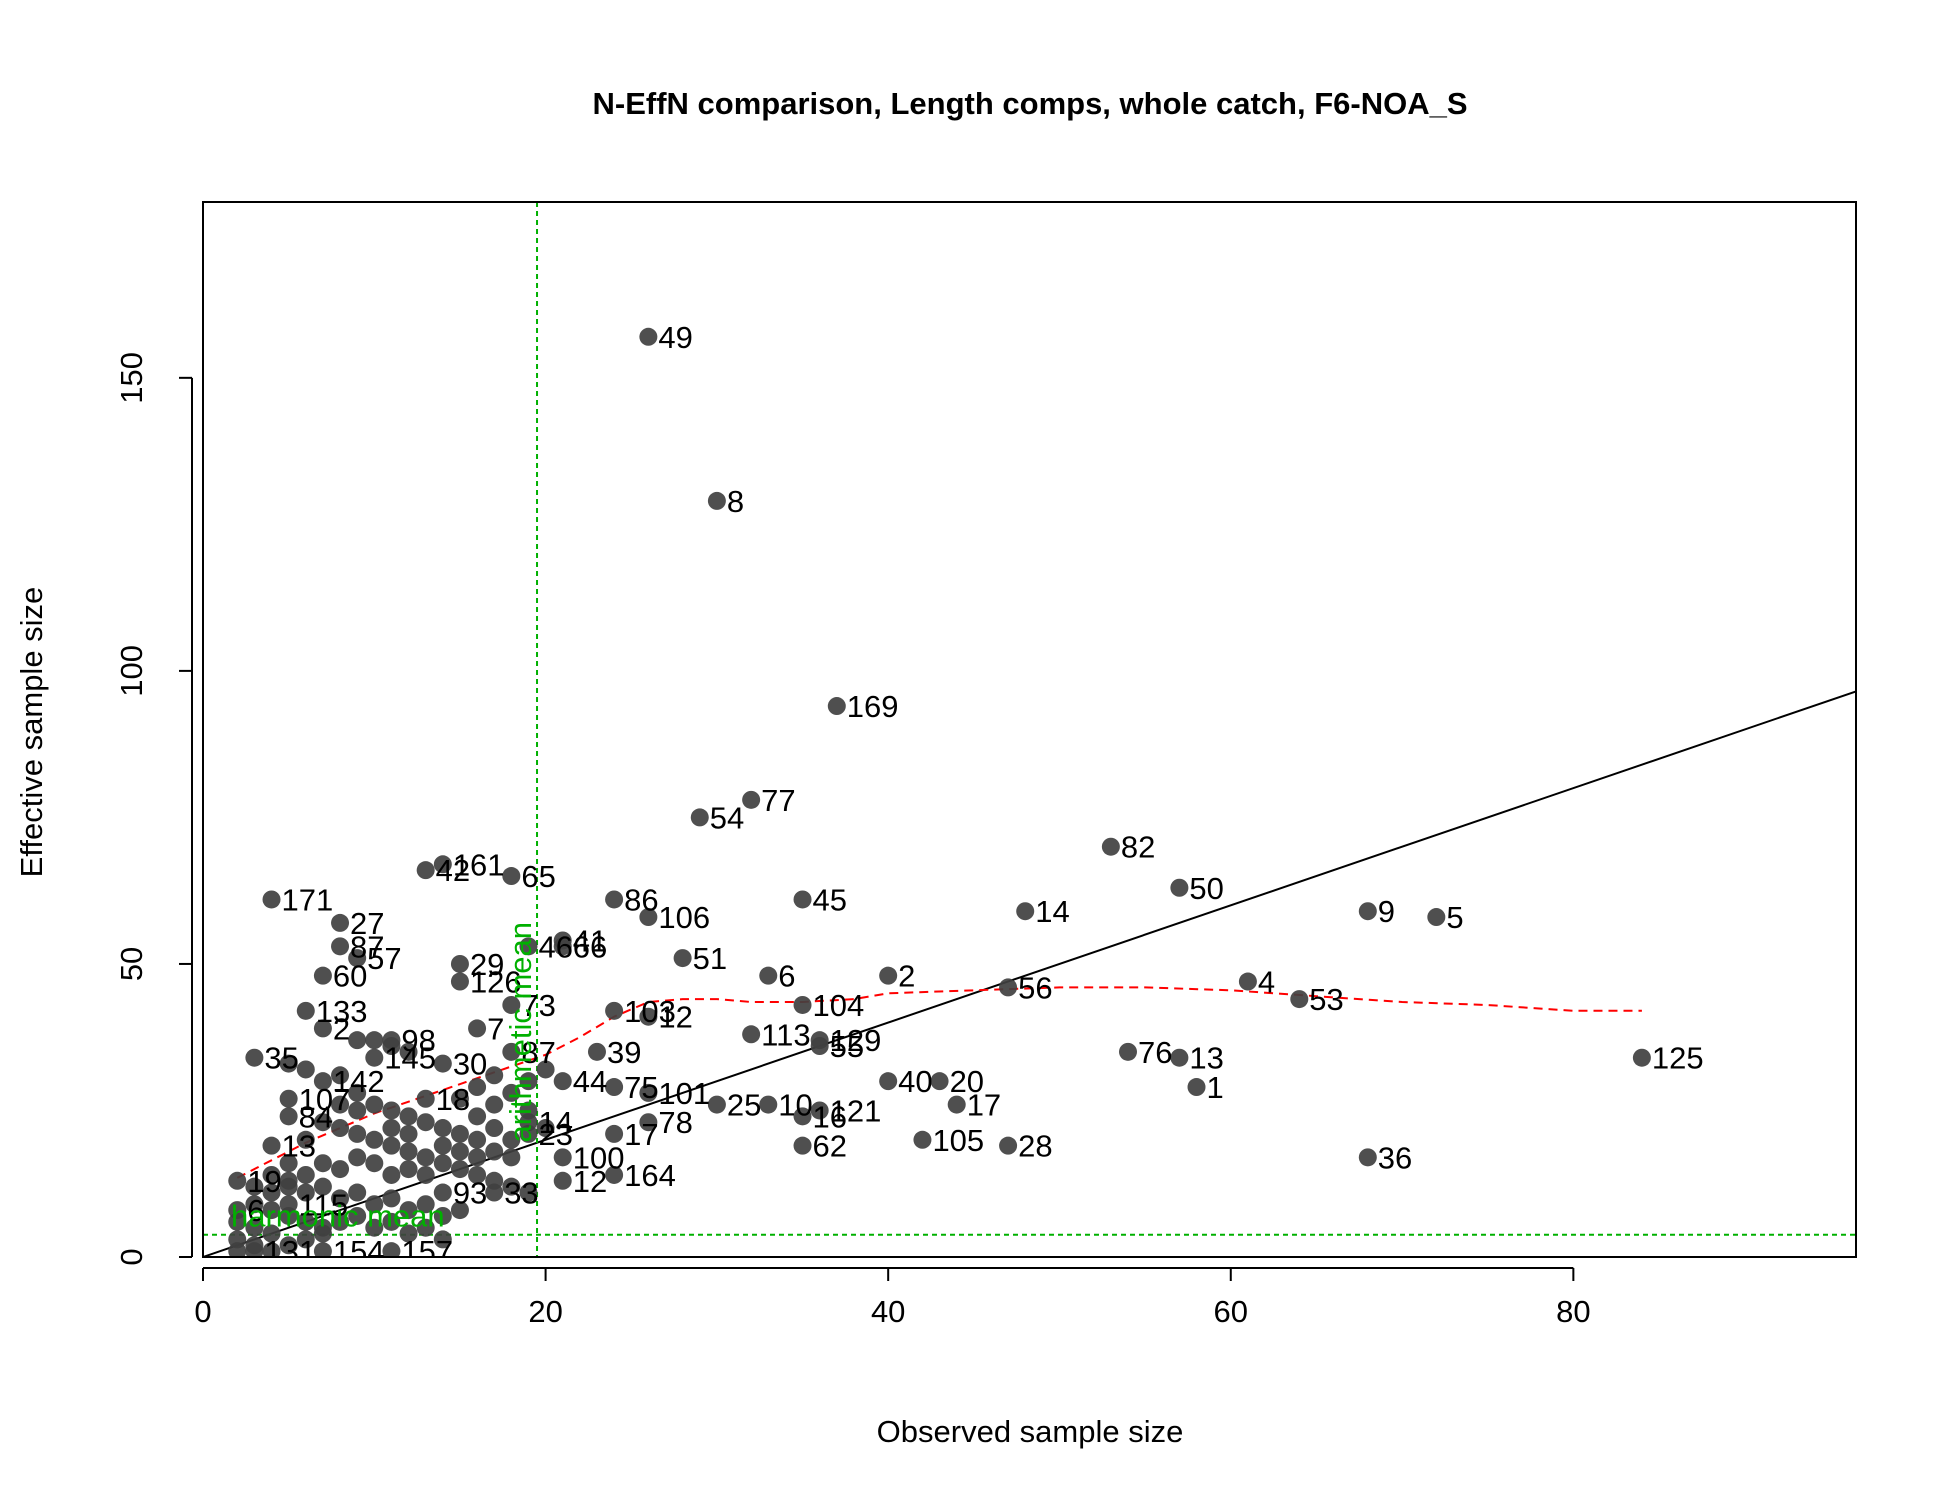 The height and width of the screenshot is (1500, 1950). I want to click on point-label: 164, so click(650, 1175).